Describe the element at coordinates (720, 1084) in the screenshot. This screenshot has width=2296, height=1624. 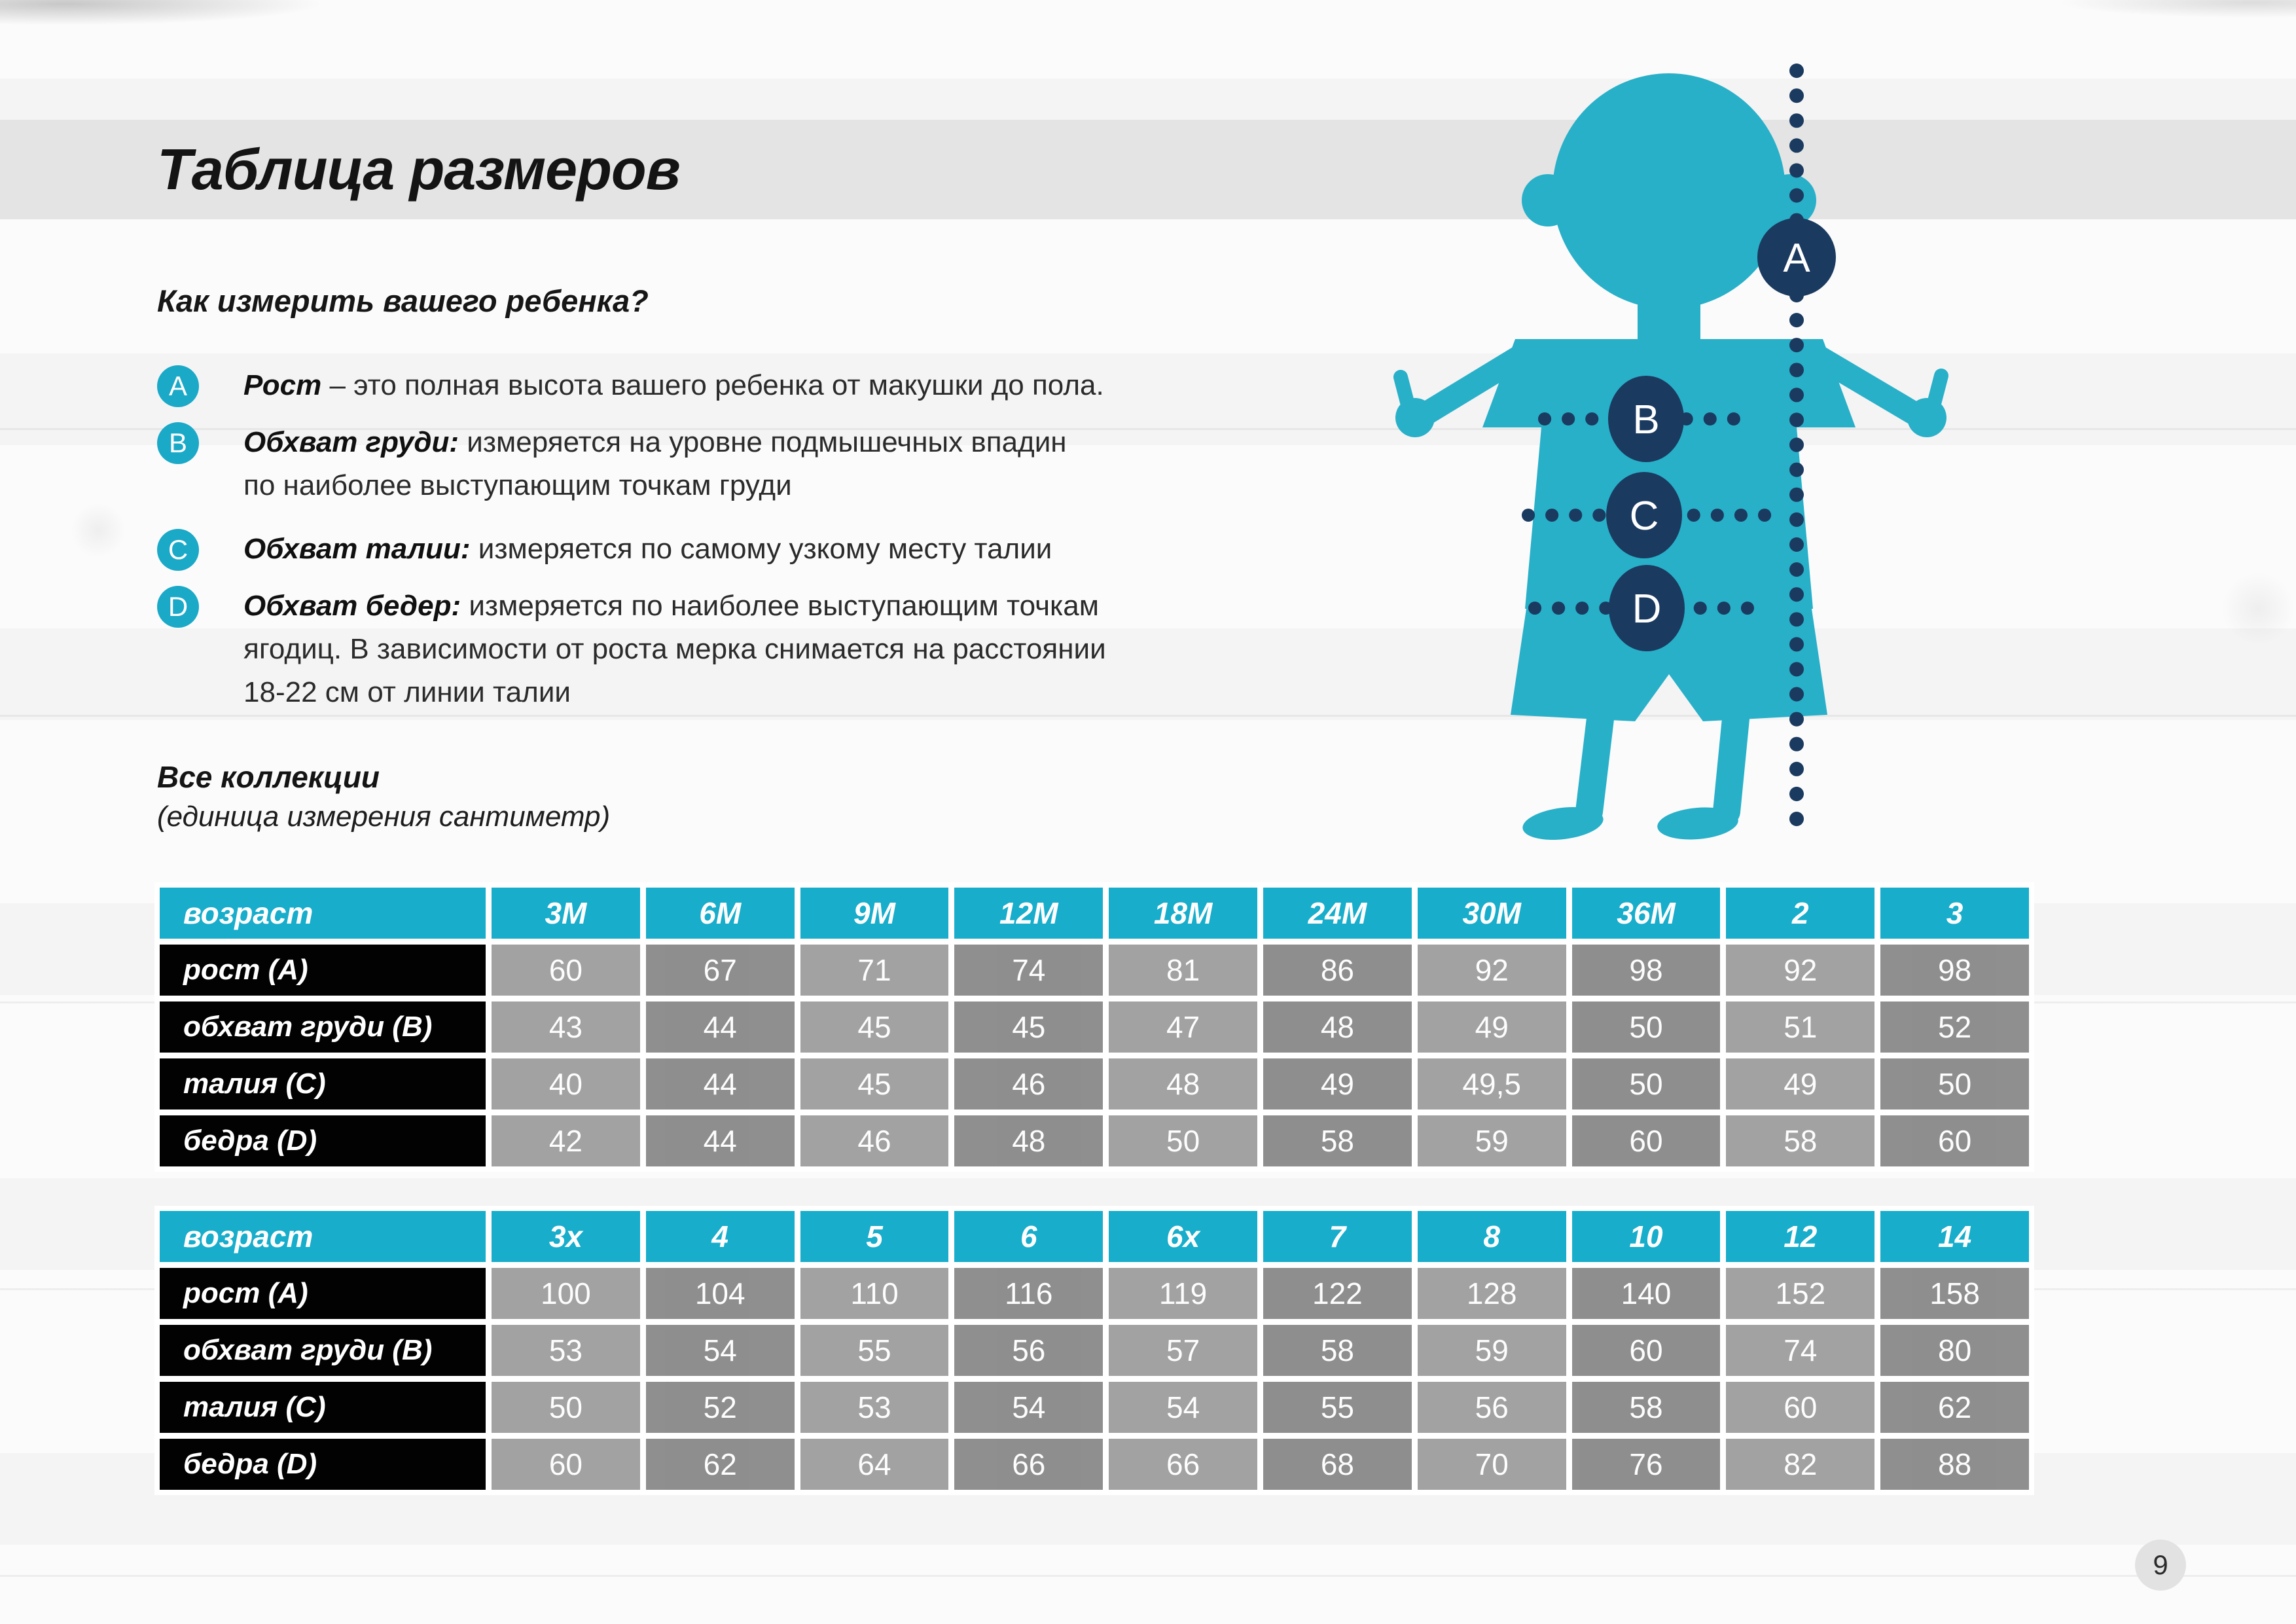
I see `value-cell: 44` at that location.